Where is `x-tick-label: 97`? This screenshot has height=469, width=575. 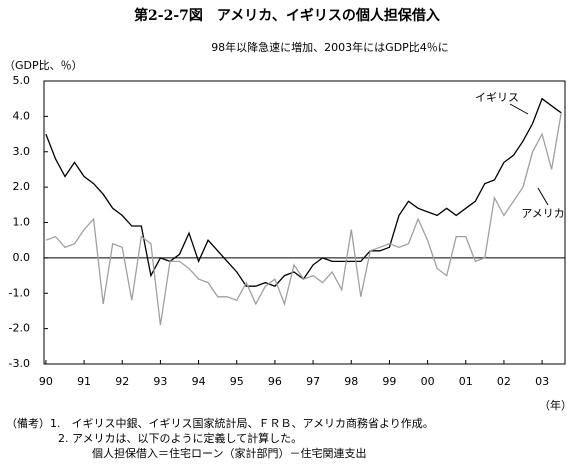 x-tick-label: 97 is located at coordinates (313, 381).